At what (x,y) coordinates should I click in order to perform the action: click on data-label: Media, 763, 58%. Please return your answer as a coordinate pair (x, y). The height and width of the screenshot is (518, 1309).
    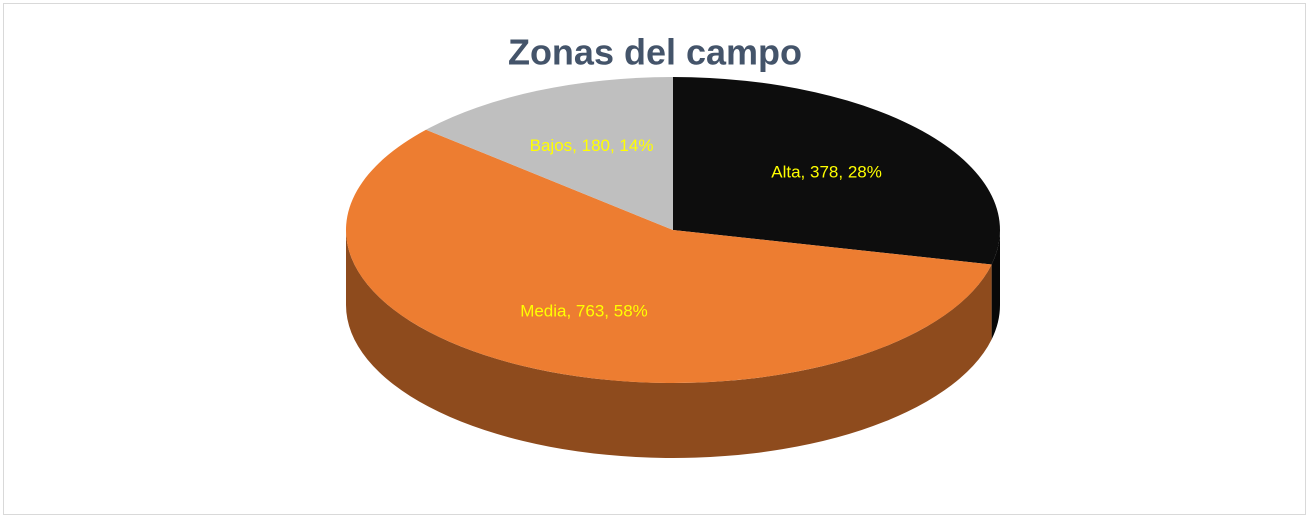
    Looking at the image, I should click on (584, 310).